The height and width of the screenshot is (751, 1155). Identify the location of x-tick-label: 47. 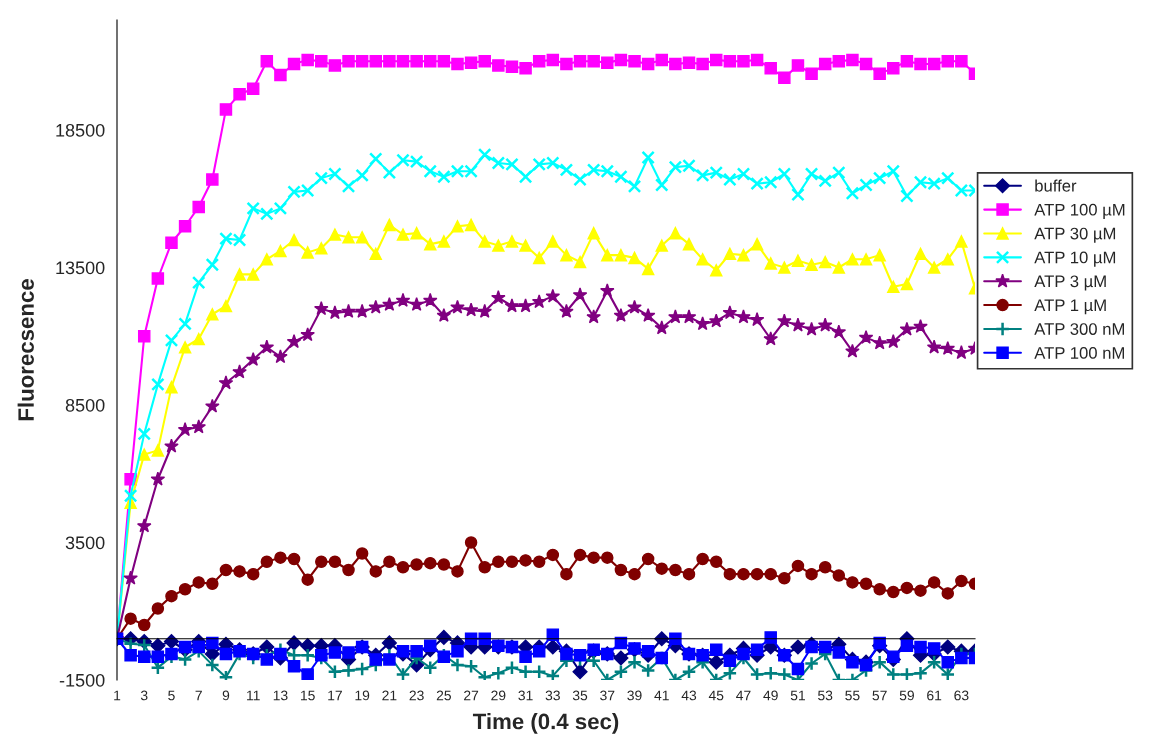
(743, 695).